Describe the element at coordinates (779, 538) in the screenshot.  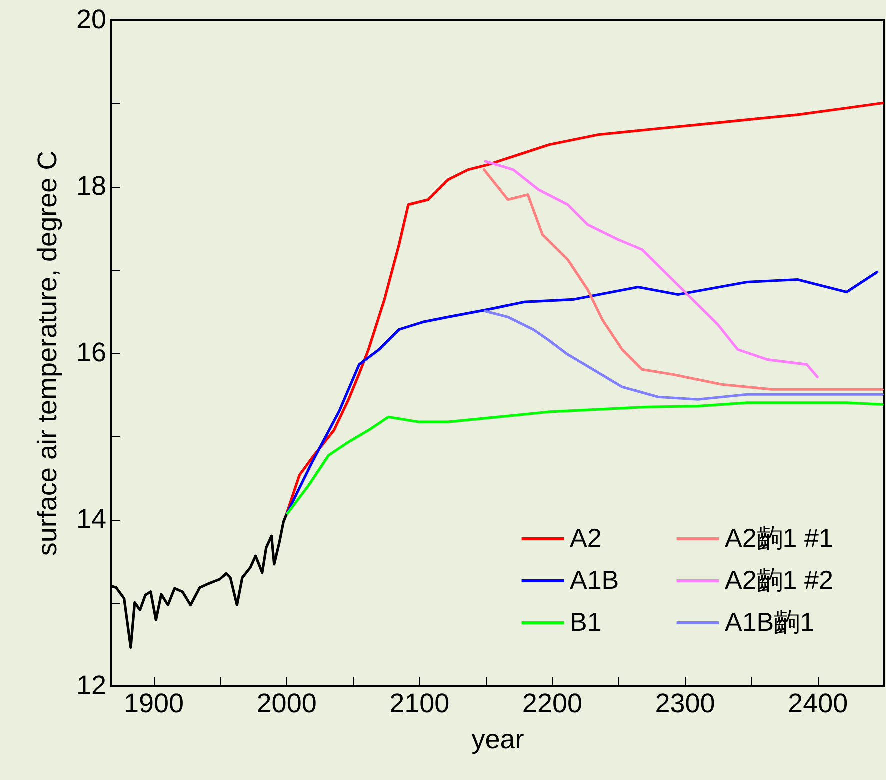
I see `legend-label: A2齣1 #1` at that location.